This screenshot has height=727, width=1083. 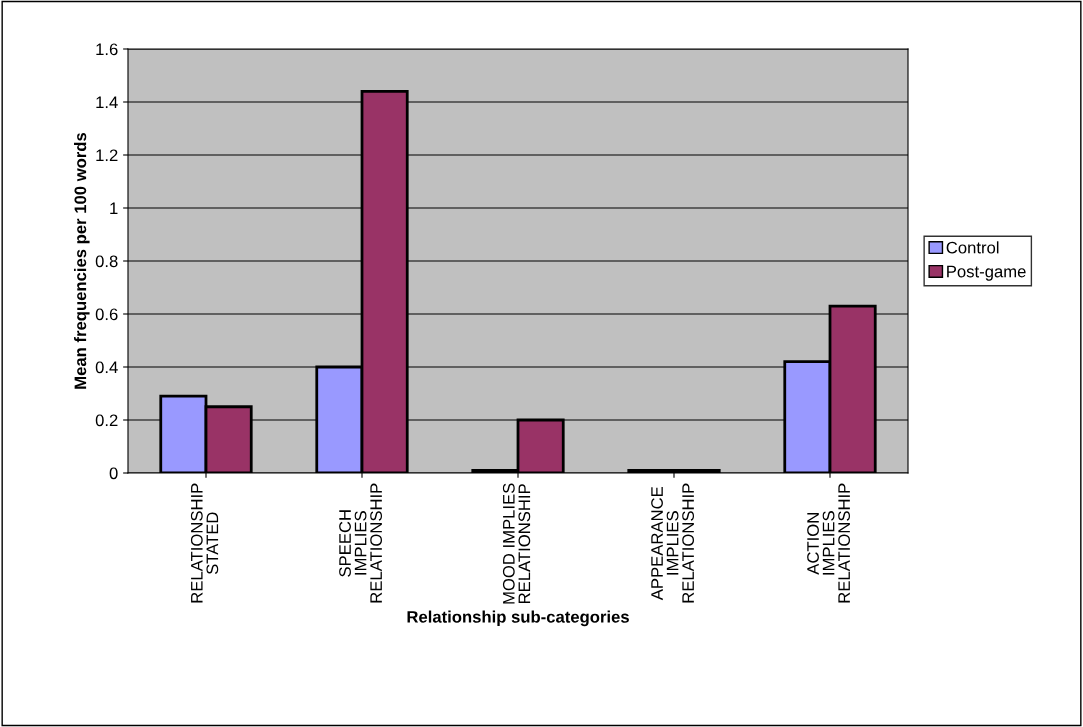 What do you see at coordinates (107, 49) in the screenshot?
I see `y-tick-label: 1.6` at bounding box center [107, 49].